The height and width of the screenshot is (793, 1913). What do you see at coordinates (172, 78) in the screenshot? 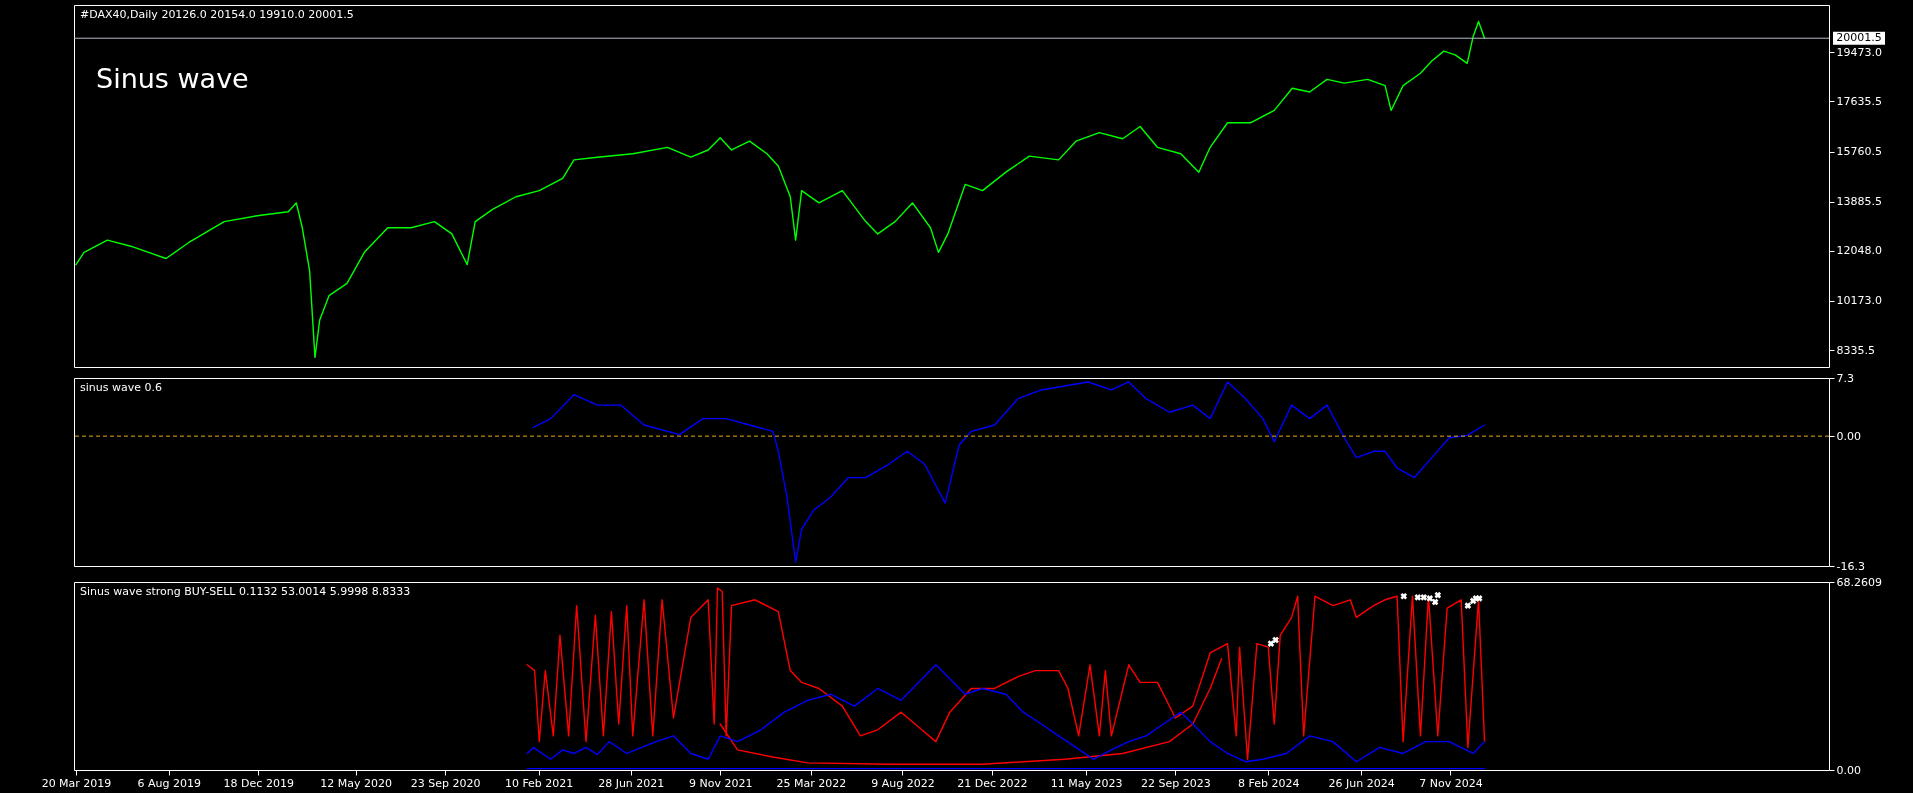
I see `annotation: Sinus wave` at bounding box center [172, 78].